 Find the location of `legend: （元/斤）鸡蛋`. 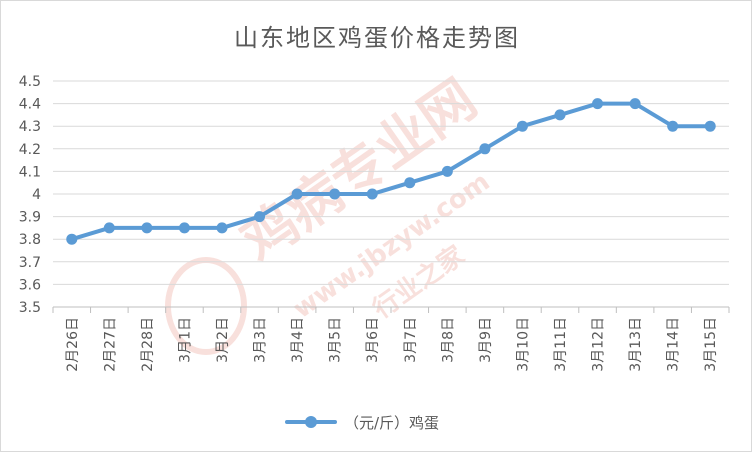

legend: （元/斤）鸡蛋 is located at coordinates (362, 423).